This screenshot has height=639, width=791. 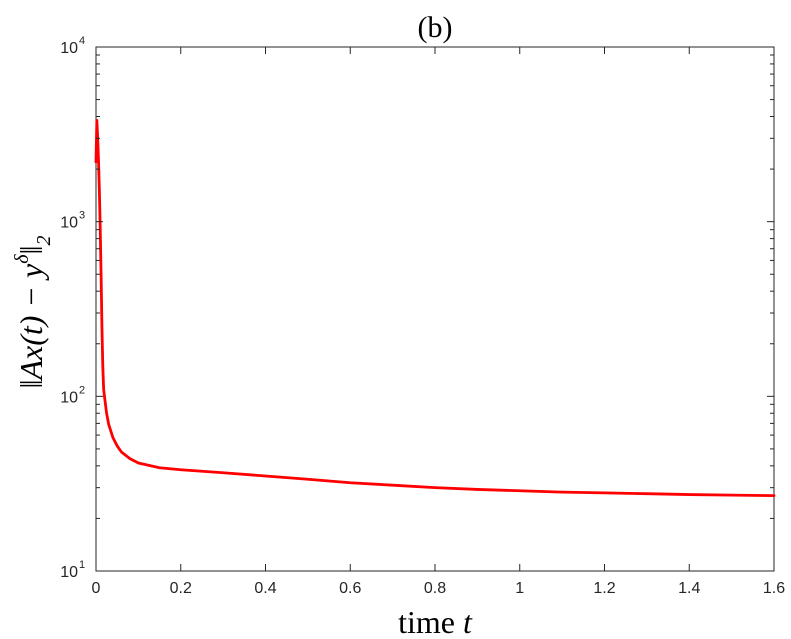 I want to click on x-tick-label: 0, so click(x=96, y=588).